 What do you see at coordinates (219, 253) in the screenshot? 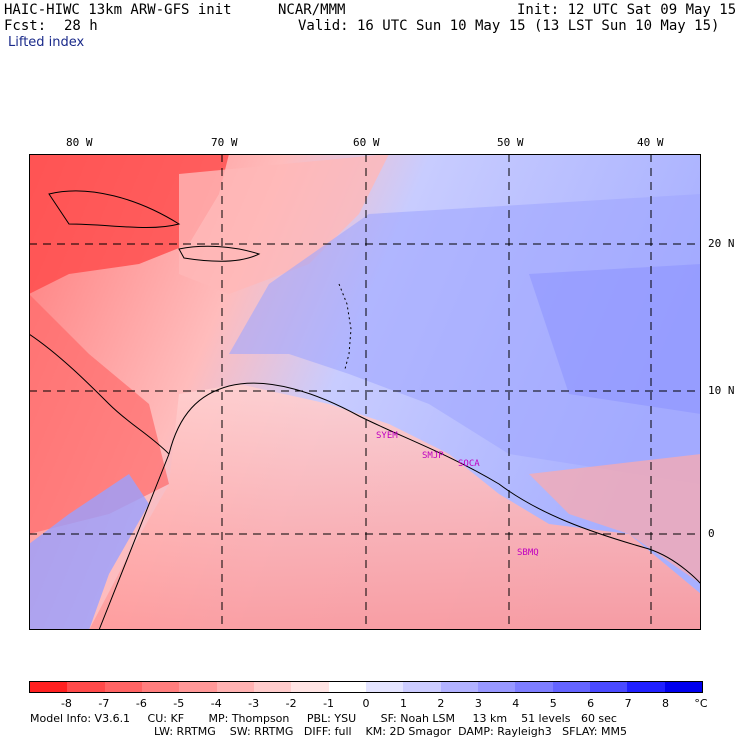
I see `coastline-hispaniola` at bounding box center [219, 253].